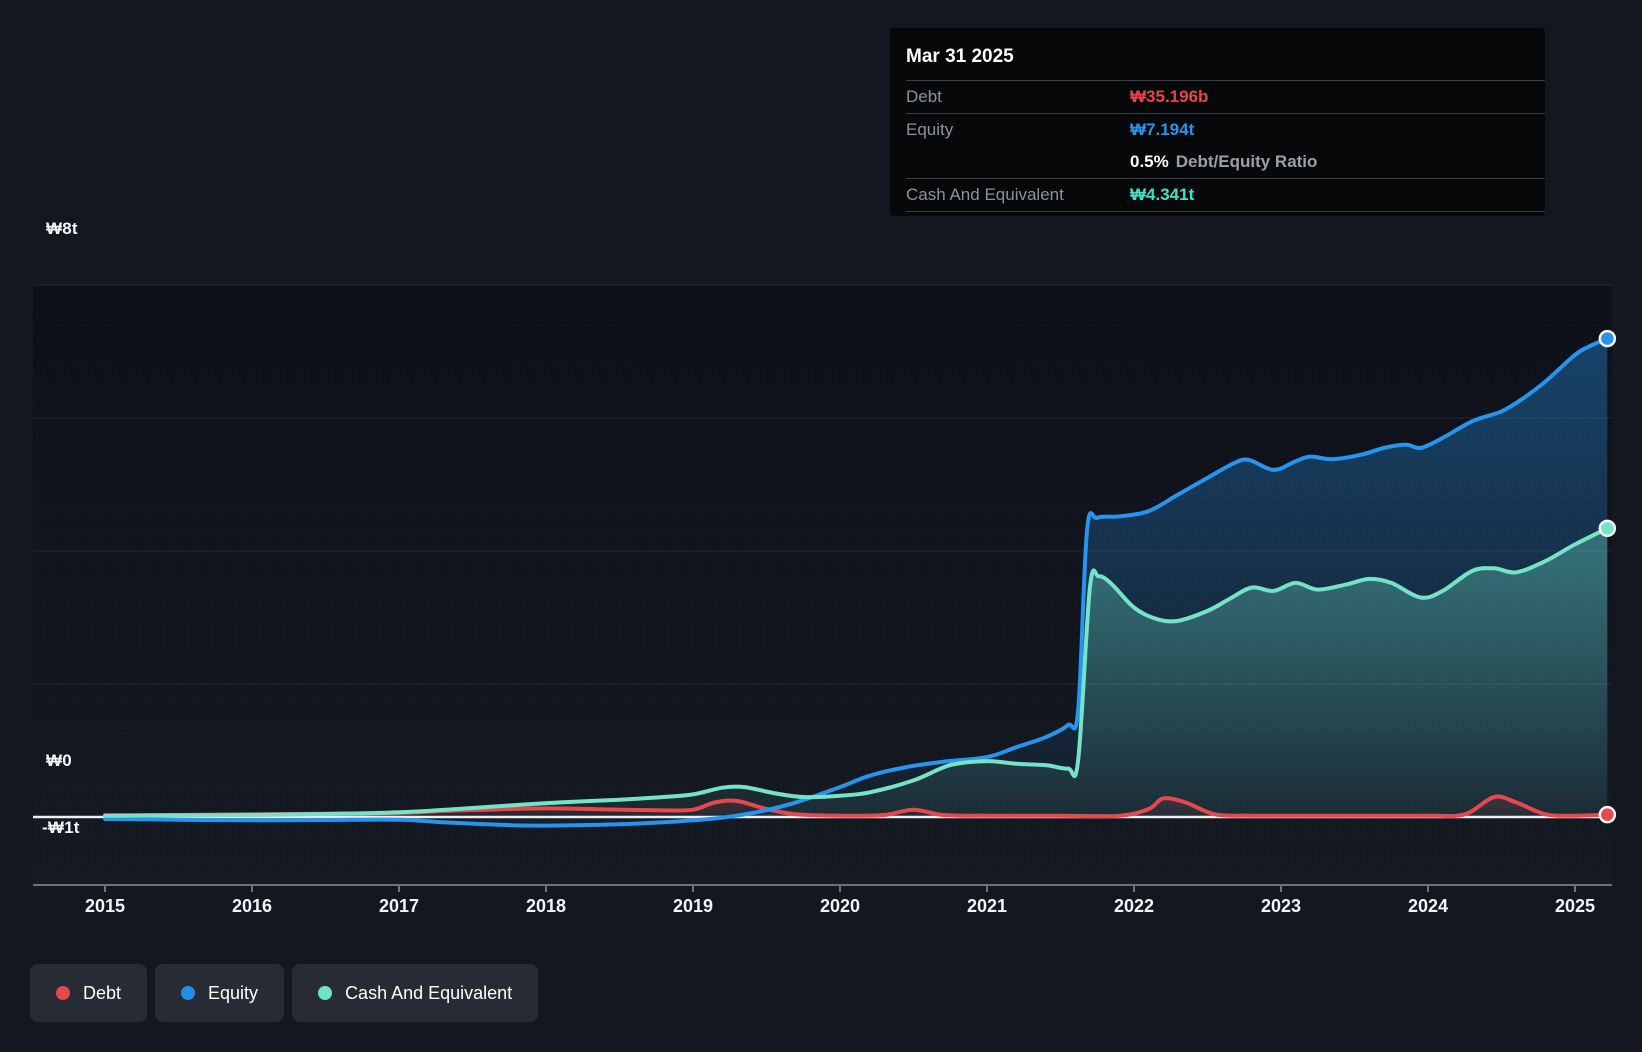  Describe the element at coordinates (233, 992) in the screenshot. I see `legend-equity-label: Equity` at that location.